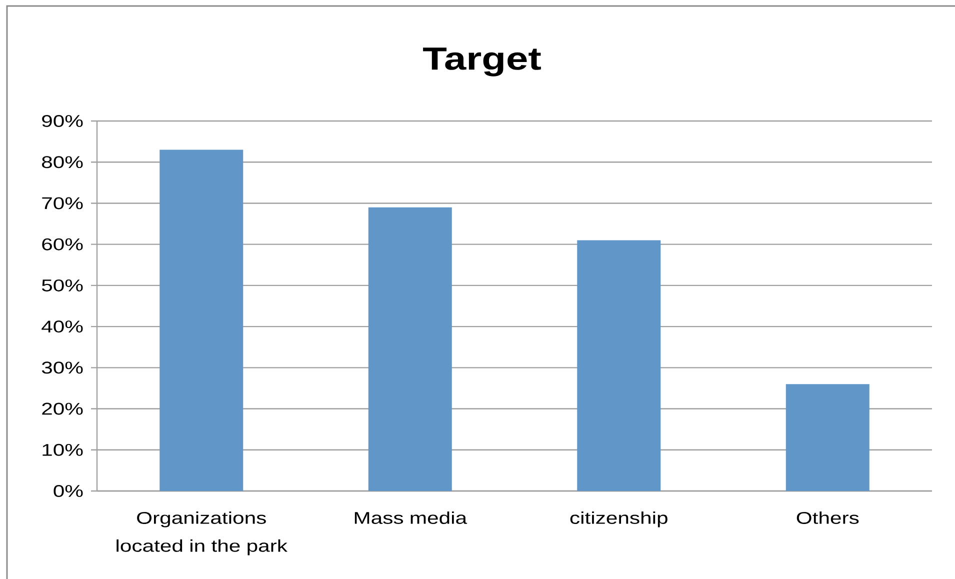 The height and width of the screenshot is (579, 955). What do you see at coordinates (62, 368) in the screenshot?
I see `y-tick-label: 30%` at bounding box center [62, 368].